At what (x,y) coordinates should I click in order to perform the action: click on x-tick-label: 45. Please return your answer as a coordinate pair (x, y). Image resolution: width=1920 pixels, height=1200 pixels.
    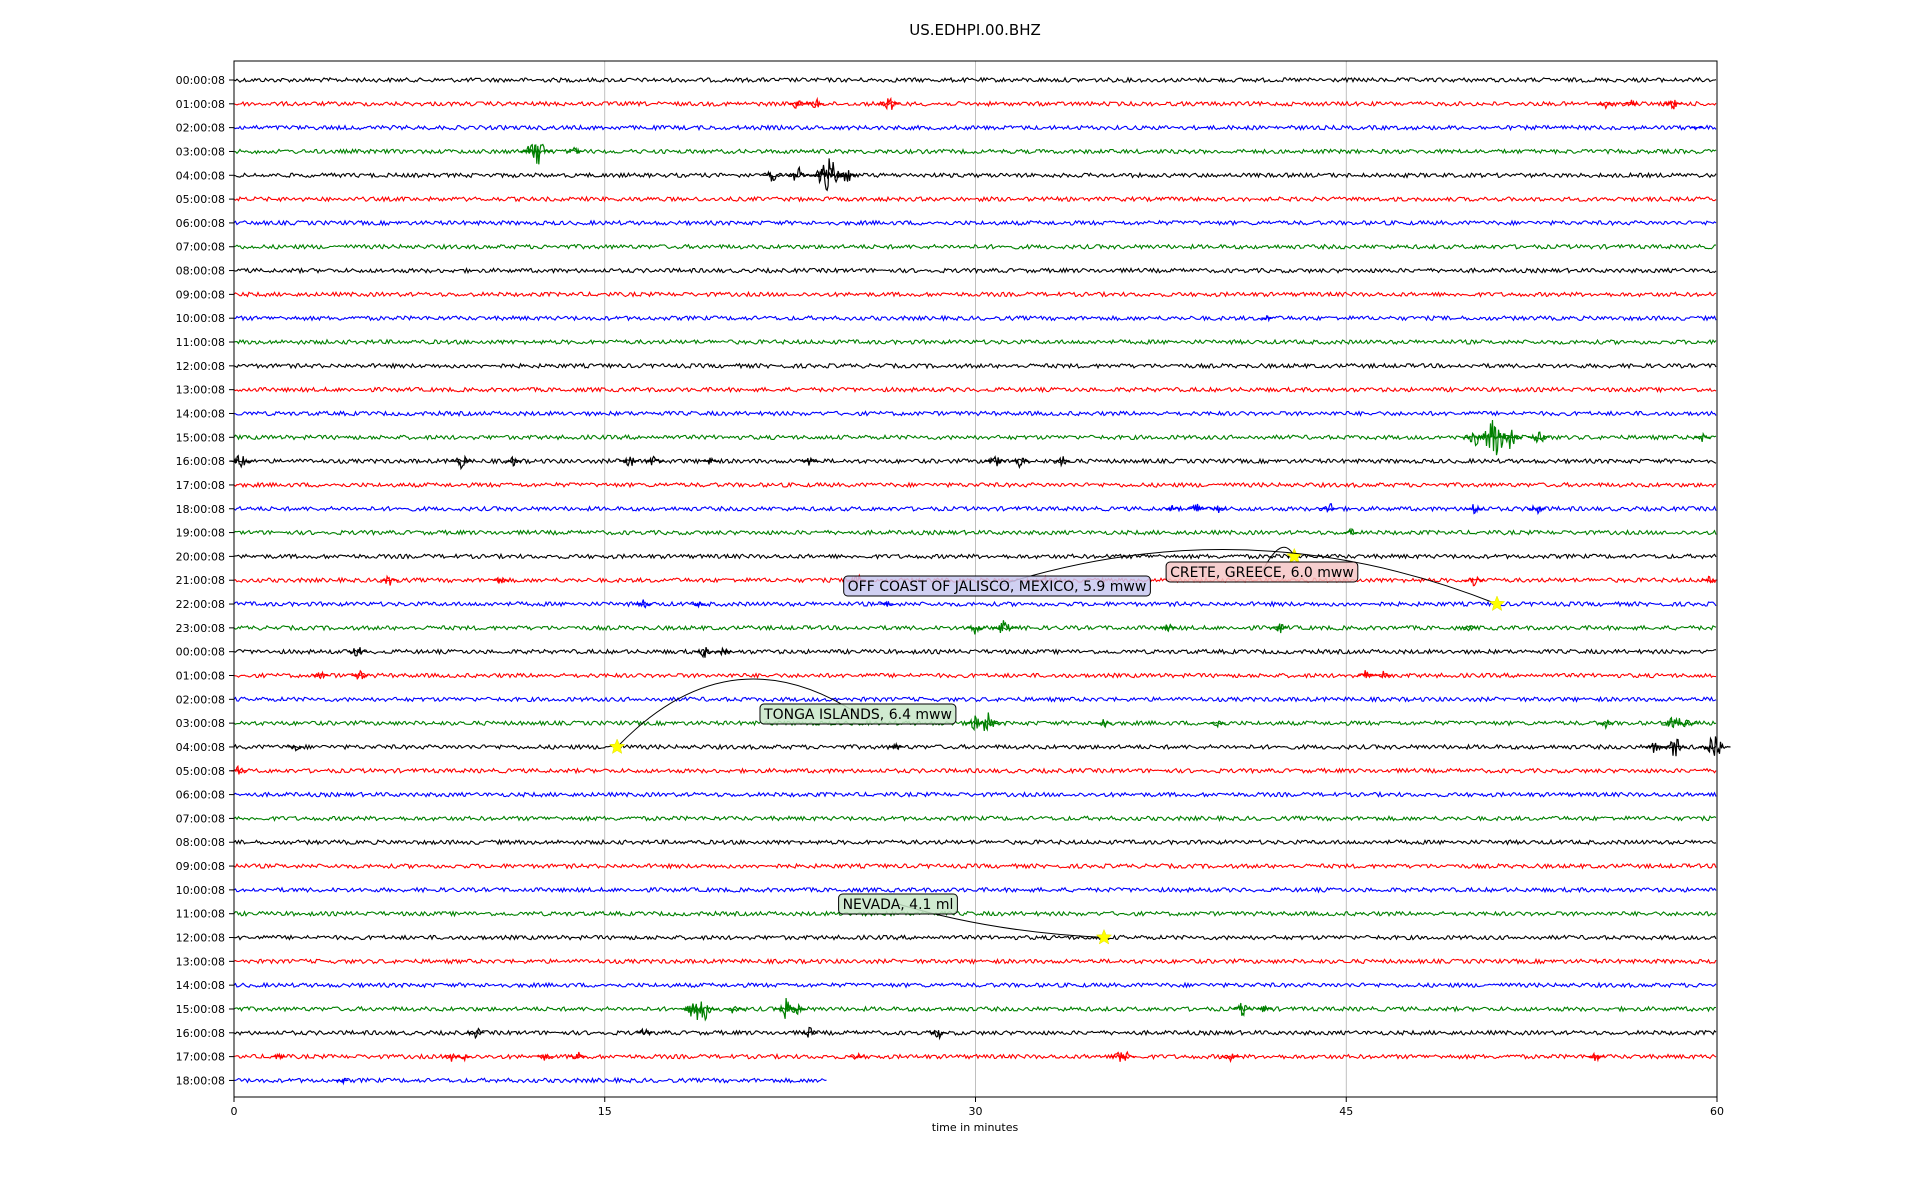
    Looking at the image, I should click on (1346, 1111).